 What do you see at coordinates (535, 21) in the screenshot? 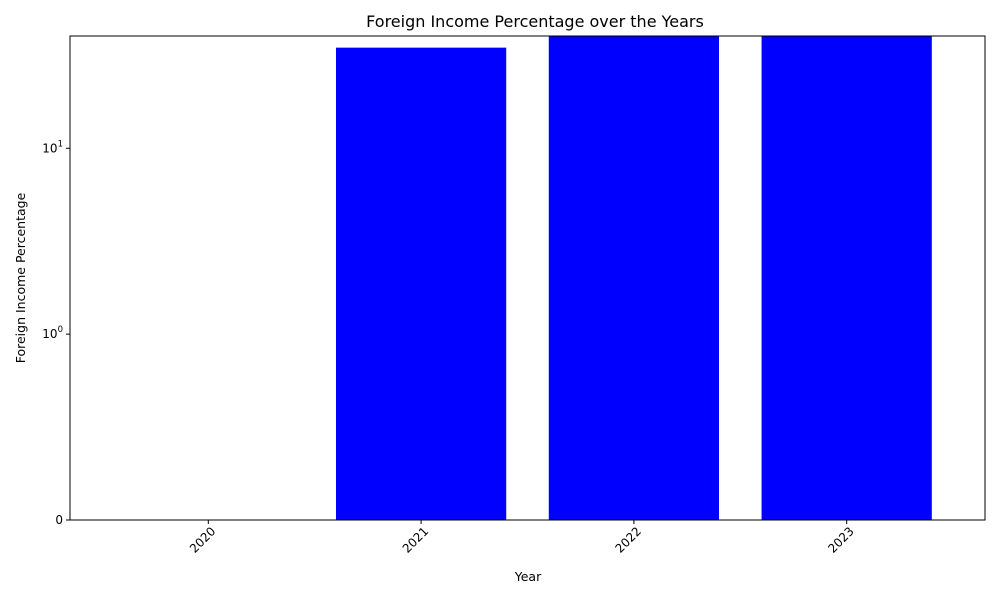
I see `chart-title: Foreign Income Percentage over the Years` at bounding box center [535, 21].